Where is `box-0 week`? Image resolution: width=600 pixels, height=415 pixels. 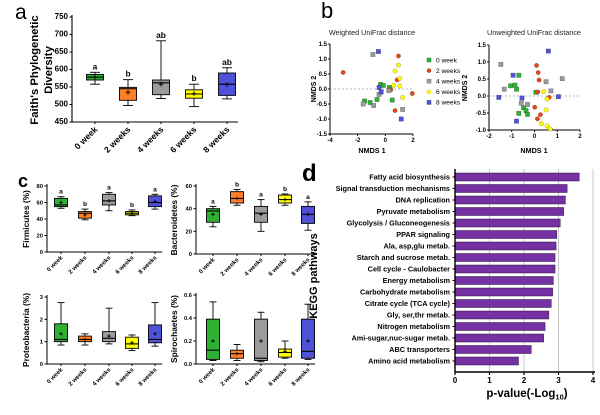
box-0 week is located at coordinates (95, 78).